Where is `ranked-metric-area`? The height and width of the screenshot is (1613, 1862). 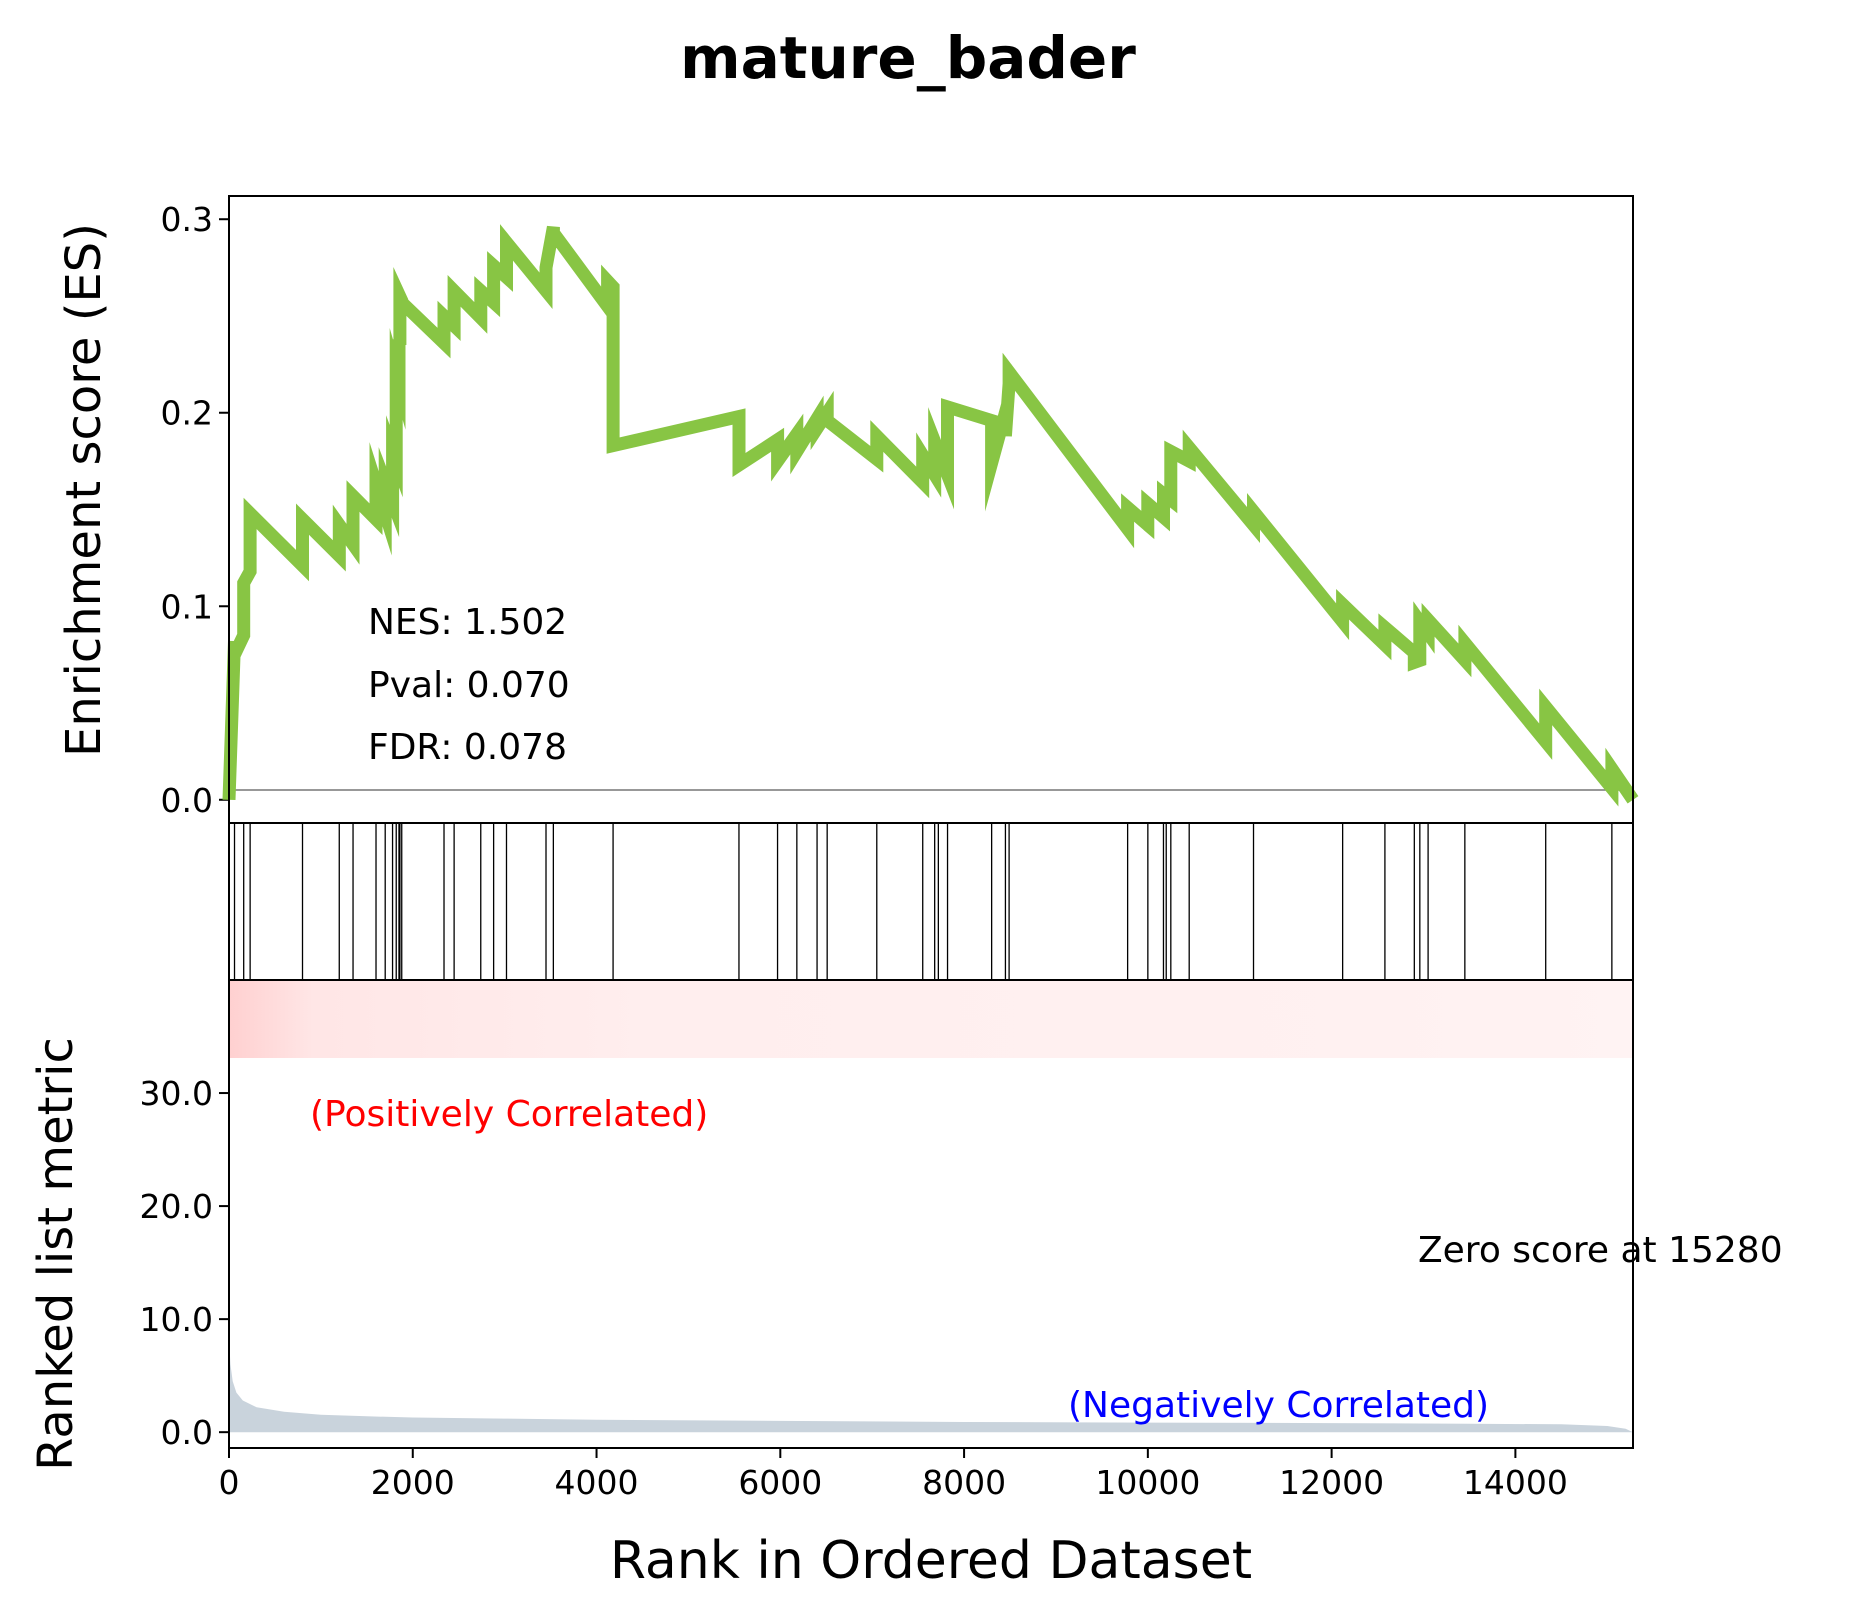 ranked-metric-area is located at coordinates (931, 1384).